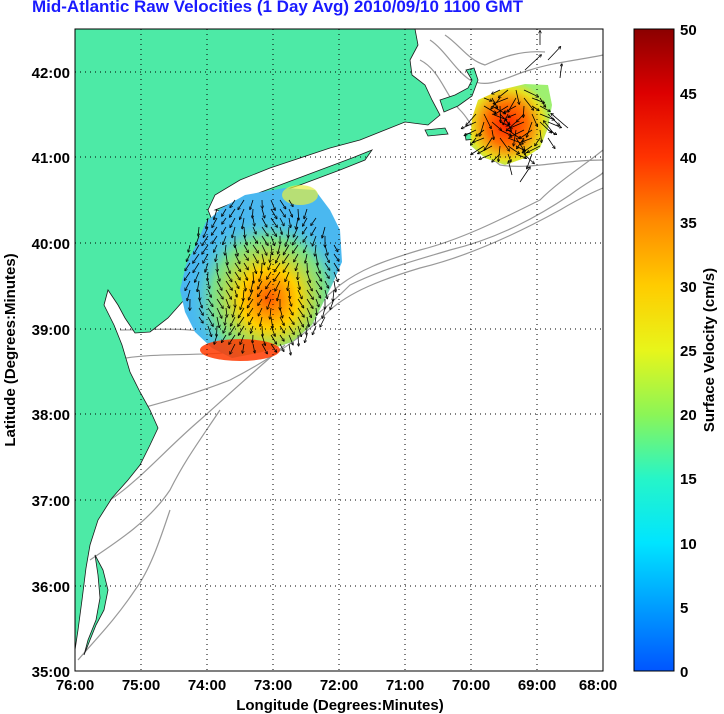 Image resolution: width=724 pixels, height=714 pixels. What do you see at coordinates (688, 287) in the screenshot?
I see `colorbar-tick: 30` at bounding box center [688, 287].